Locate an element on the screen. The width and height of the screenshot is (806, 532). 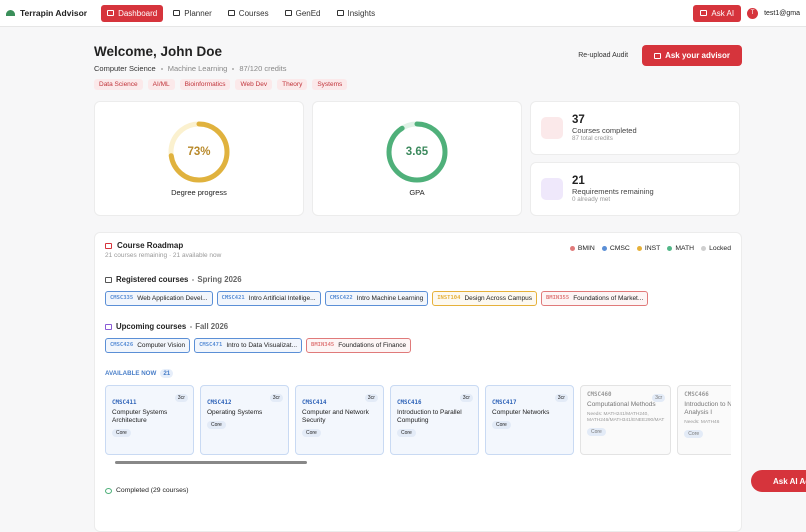
course-code: CMSC416 is located at coordinates (409, 403).